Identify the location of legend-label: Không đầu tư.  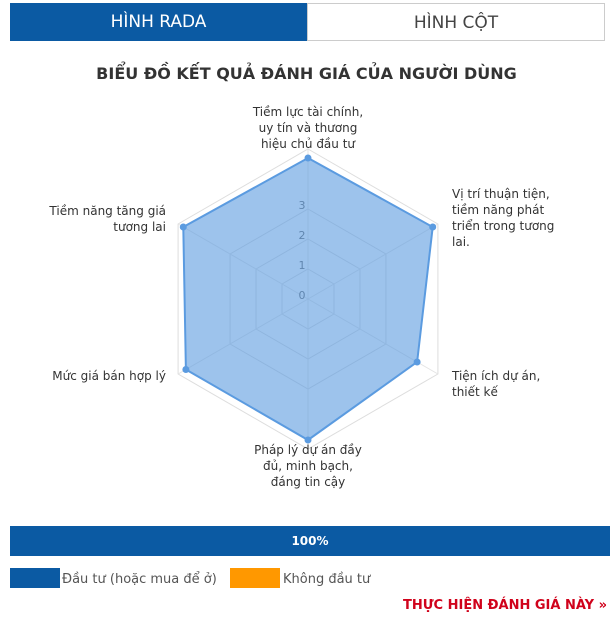
(327, 579).